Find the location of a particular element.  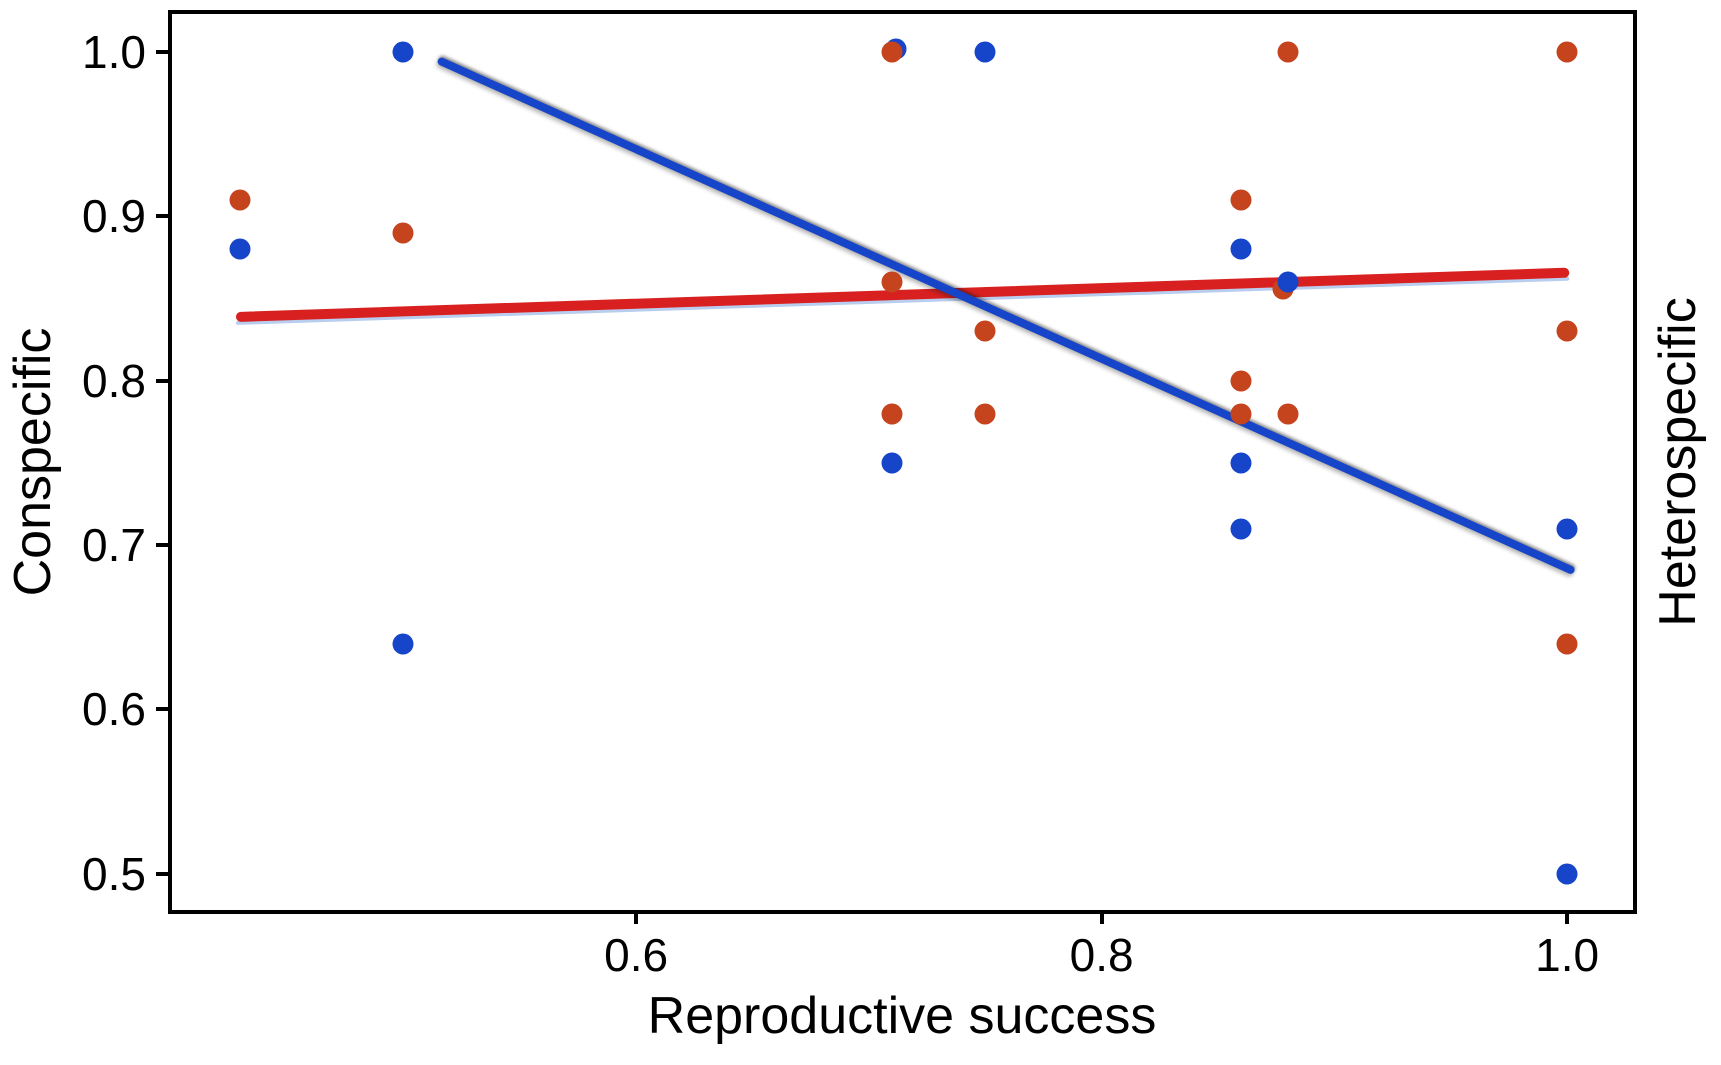

y-tick-label: 0.9 is located at coordinates (114, 216).